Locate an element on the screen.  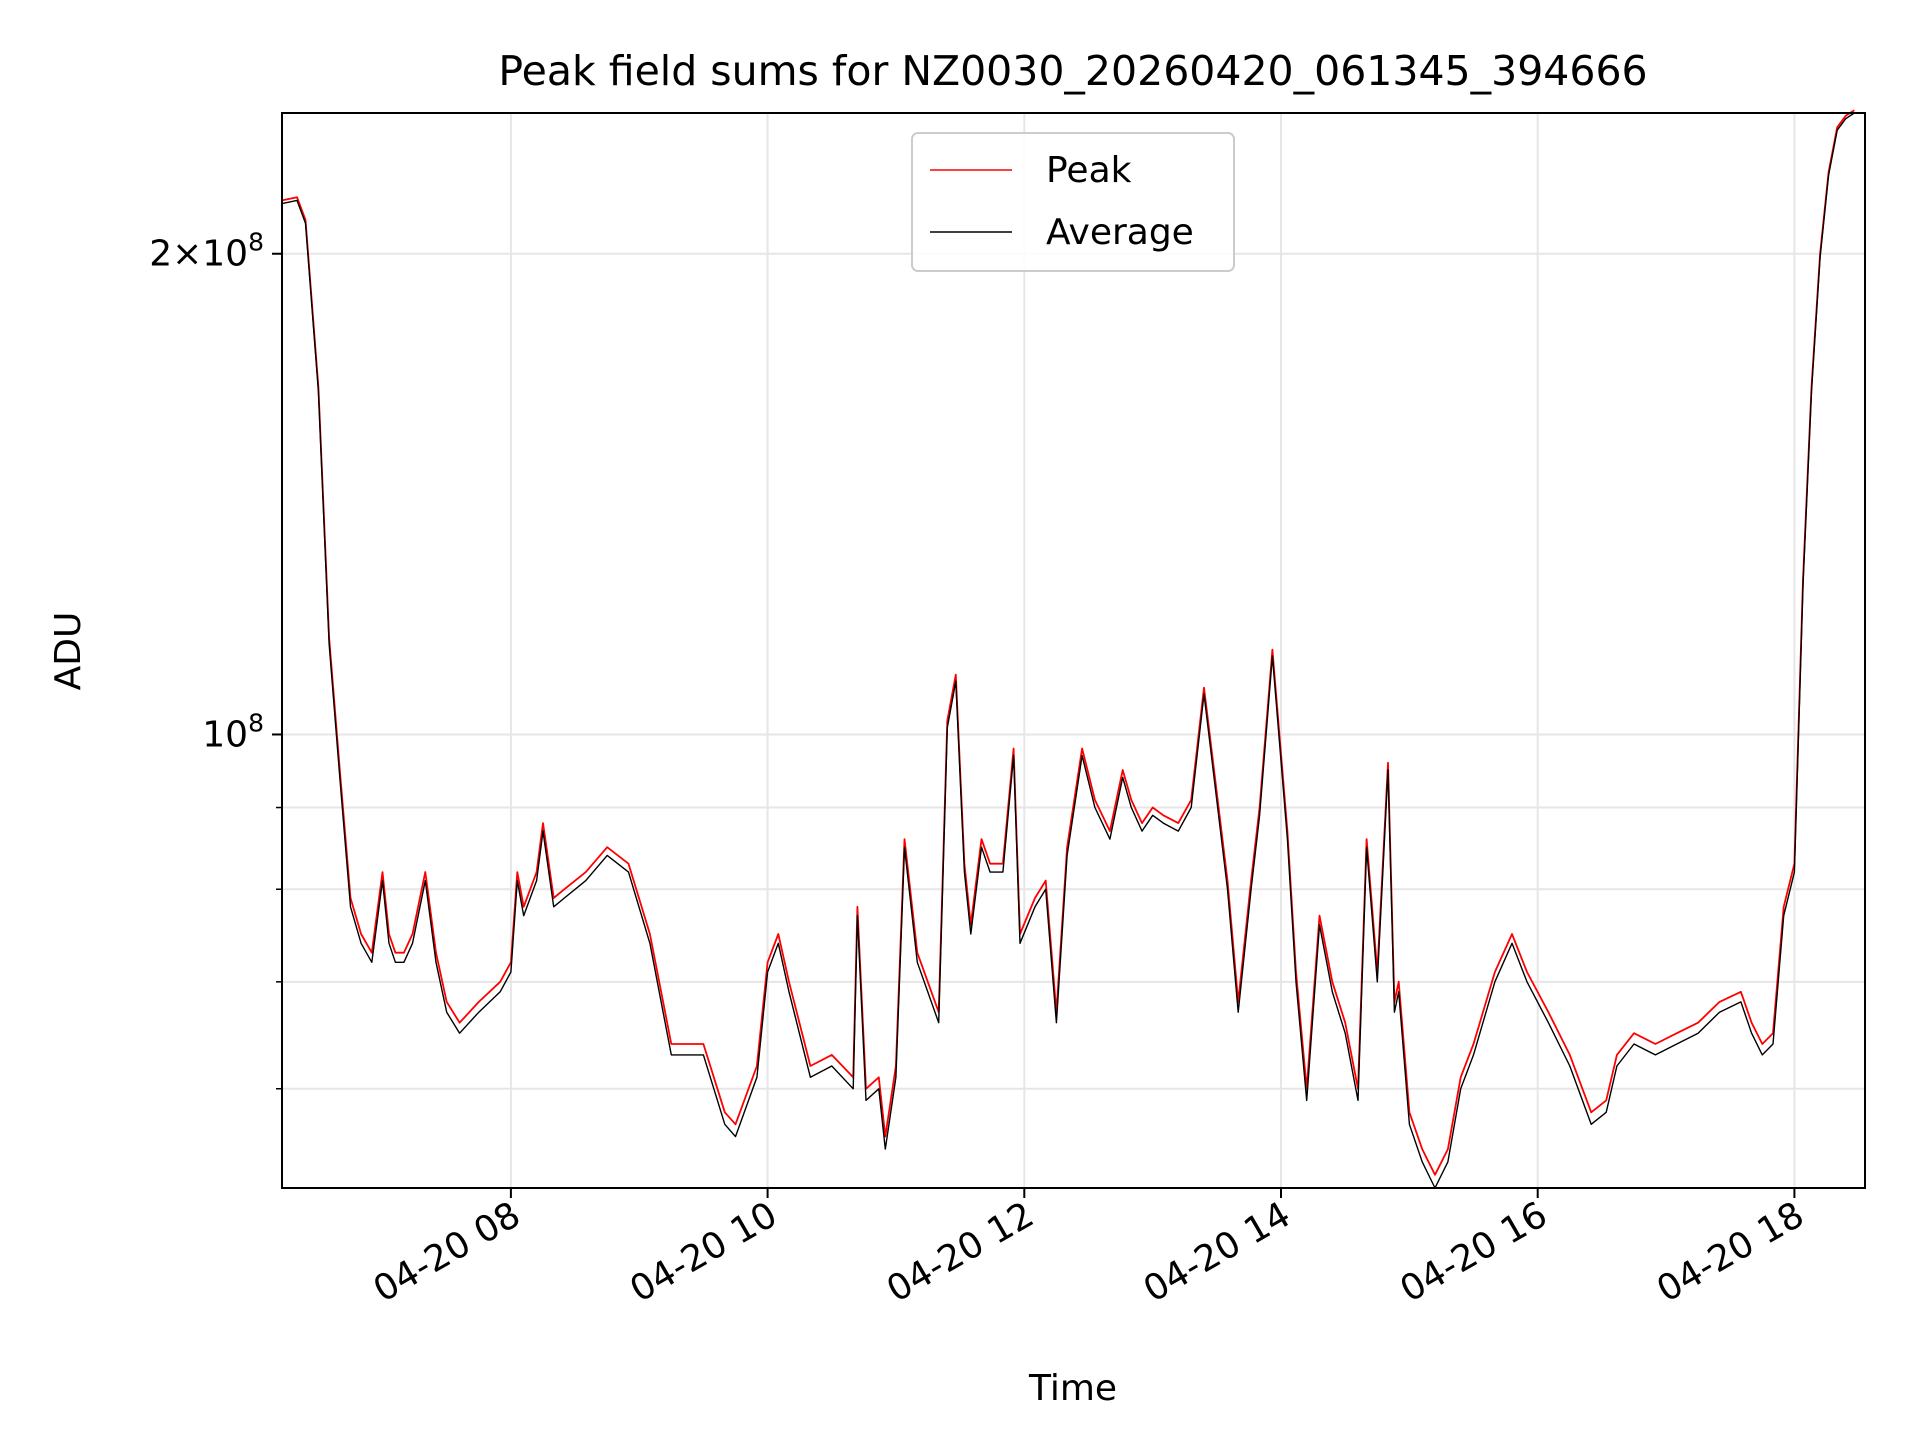
y-axis-label: ADU is located at coordinates (68, 651).